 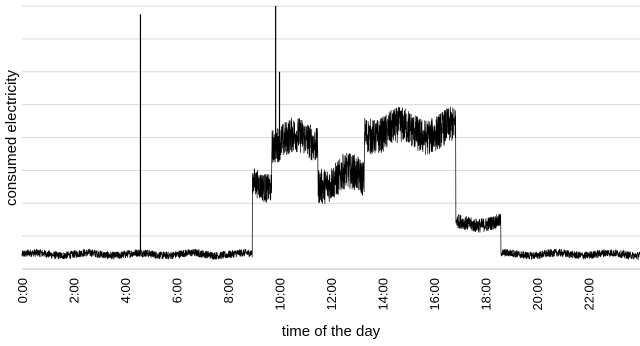 What do you see at coordinates (22, 290) in the screenshot?
I see `x-tick-label: 0:00` at bounding box center [22, 290].